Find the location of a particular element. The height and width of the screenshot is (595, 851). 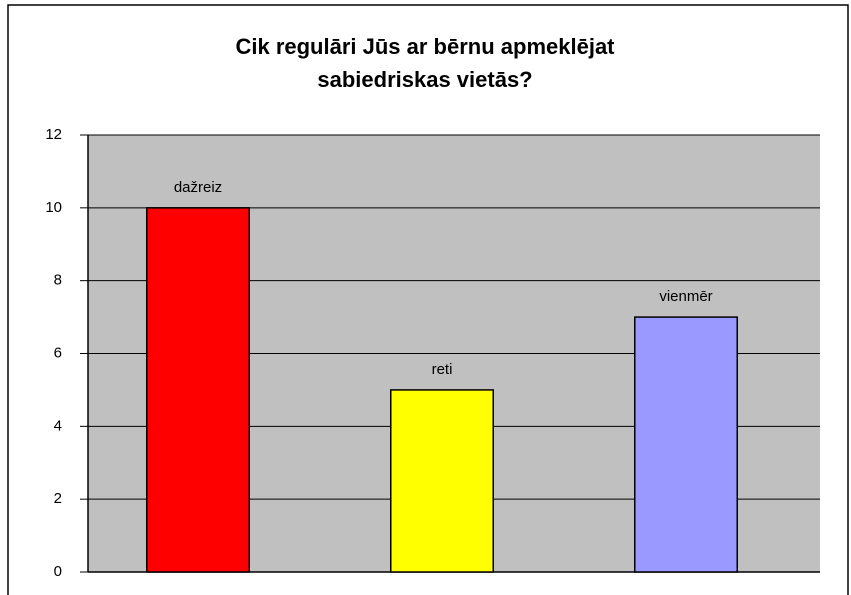

y-tick-label: 8 is located at coordinates (58, 280).